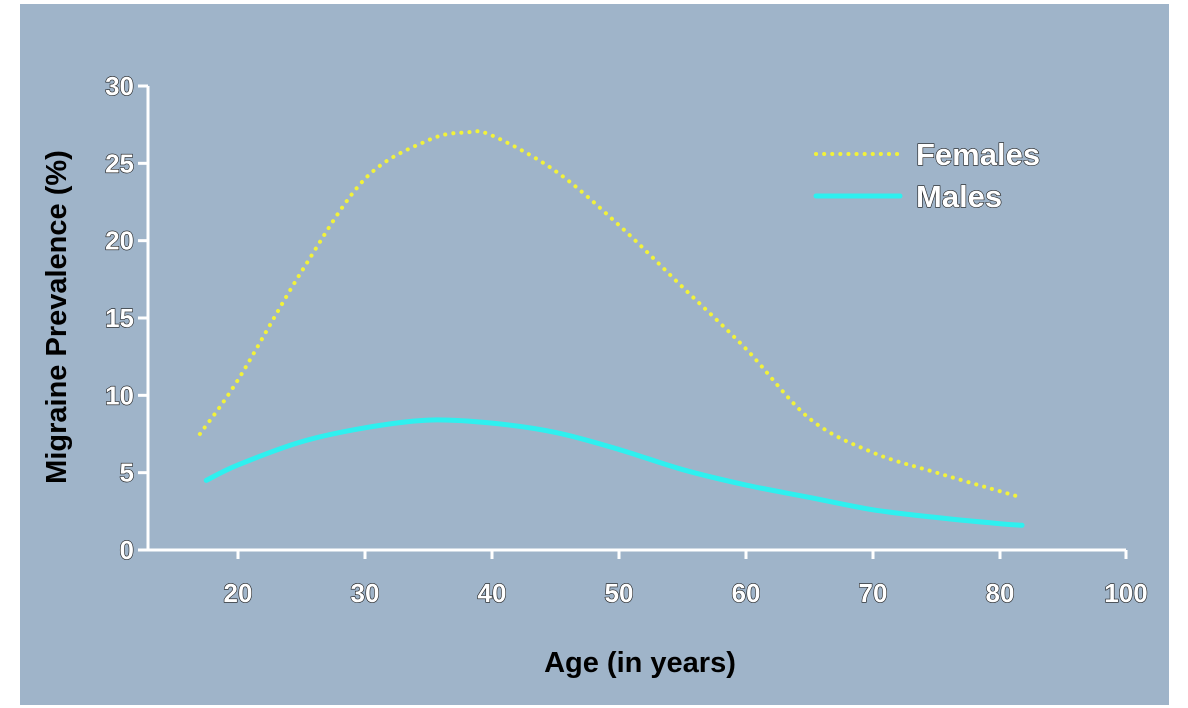 Image resolution: width=1188 pixels, height=708 pixels. I want to click on males-line, so click(614, 472).